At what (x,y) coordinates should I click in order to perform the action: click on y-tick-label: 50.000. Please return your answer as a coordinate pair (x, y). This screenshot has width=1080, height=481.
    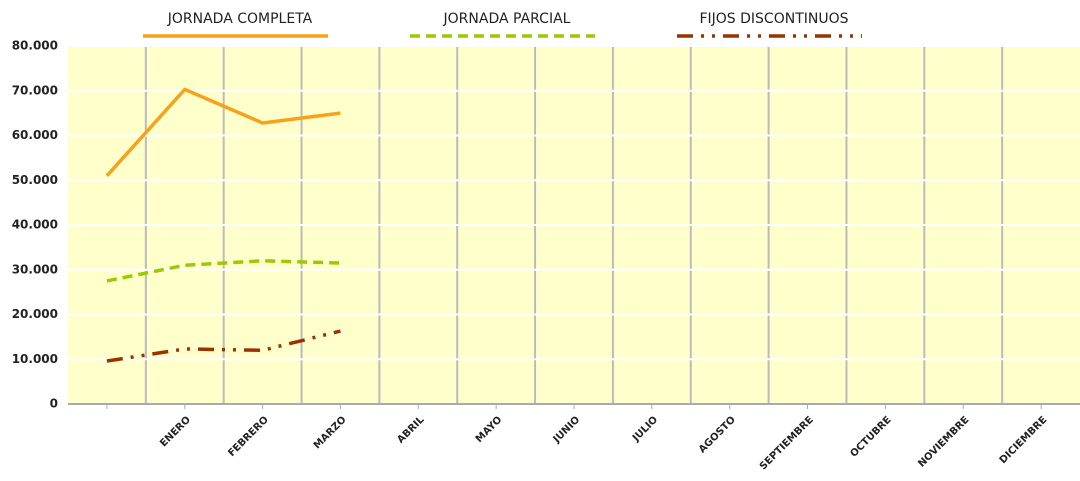
    Looking at the image, I should click on (35, 180).